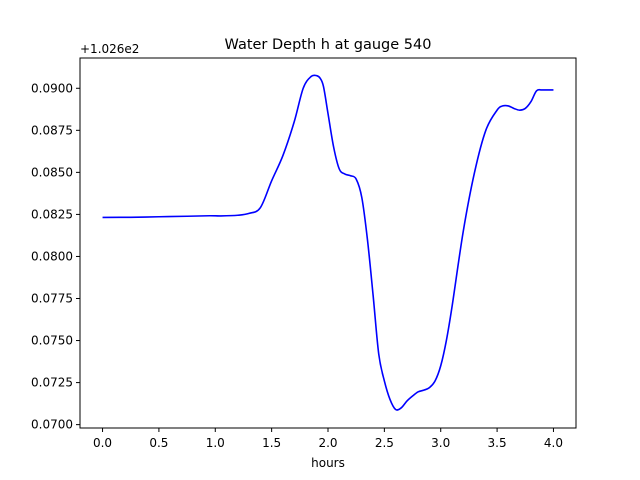  What do you see at coordinates (102, 443) in the screenshot?
I see `x-tick-label: 0.0` at bounding box center [102, 443].